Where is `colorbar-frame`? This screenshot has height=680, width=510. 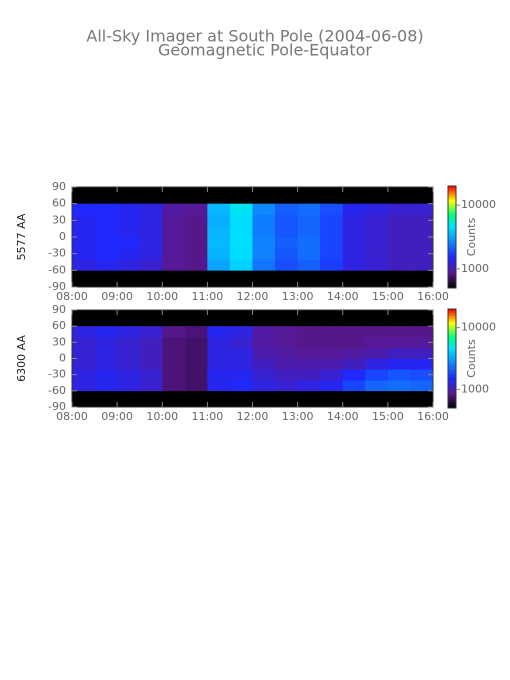 colorbar-frame is located at coordinates (452, 237).